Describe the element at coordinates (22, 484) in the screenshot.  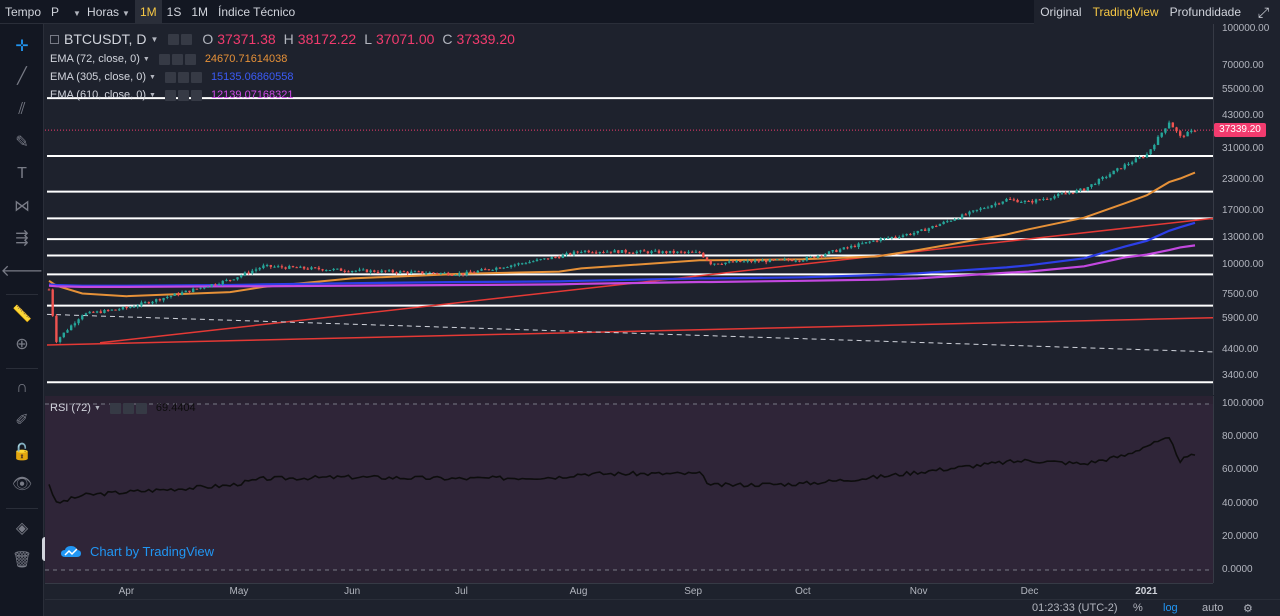
I see `eye-icon: 👁` at that location.